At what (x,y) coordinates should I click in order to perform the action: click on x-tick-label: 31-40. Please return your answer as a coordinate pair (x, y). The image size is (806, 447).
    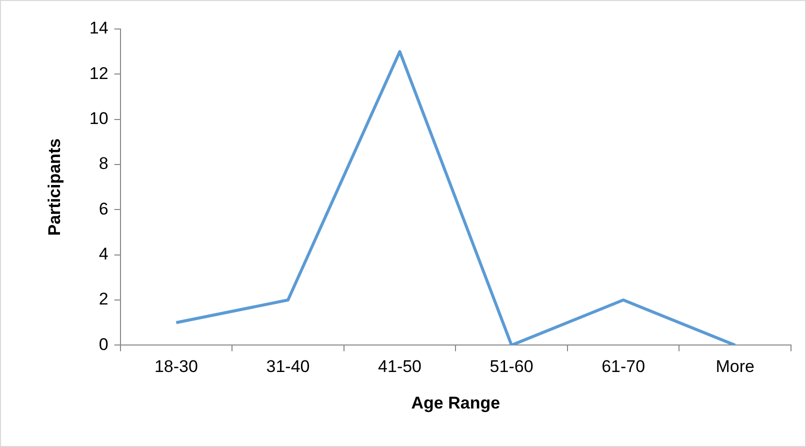
    Looking at the image, I should click on (288, 366).